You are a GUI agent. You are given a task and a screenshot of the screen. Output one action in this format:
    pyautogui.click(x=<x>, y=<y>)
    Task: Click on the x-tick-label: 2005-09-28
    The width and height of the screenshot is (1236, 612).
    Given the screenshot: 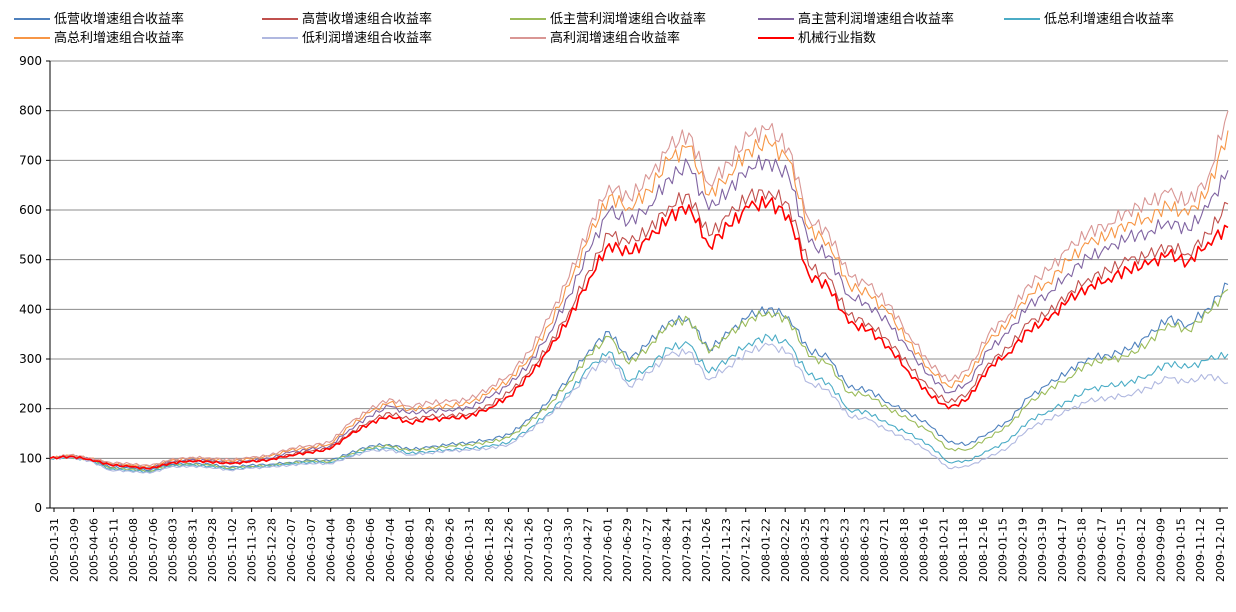 What is the action you would take?
    pyautogui.click(x=212, y=550)
    